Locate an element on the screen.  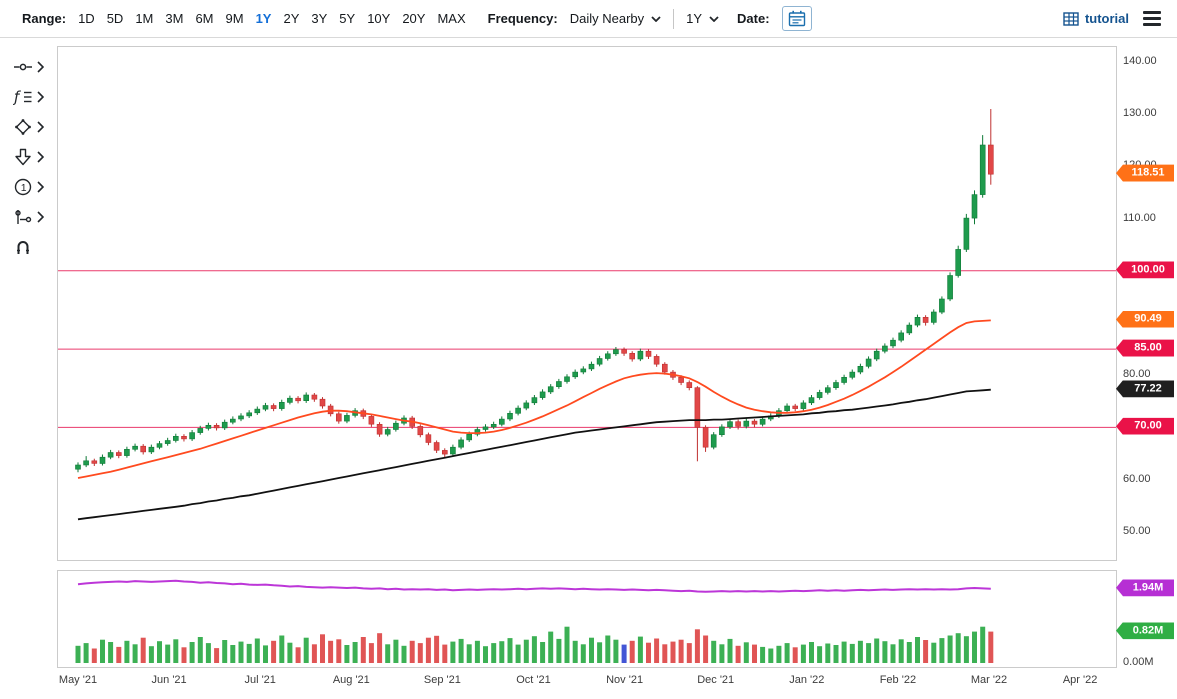
y-axis-label: 130.00 is located at coordinates (1140, 113).